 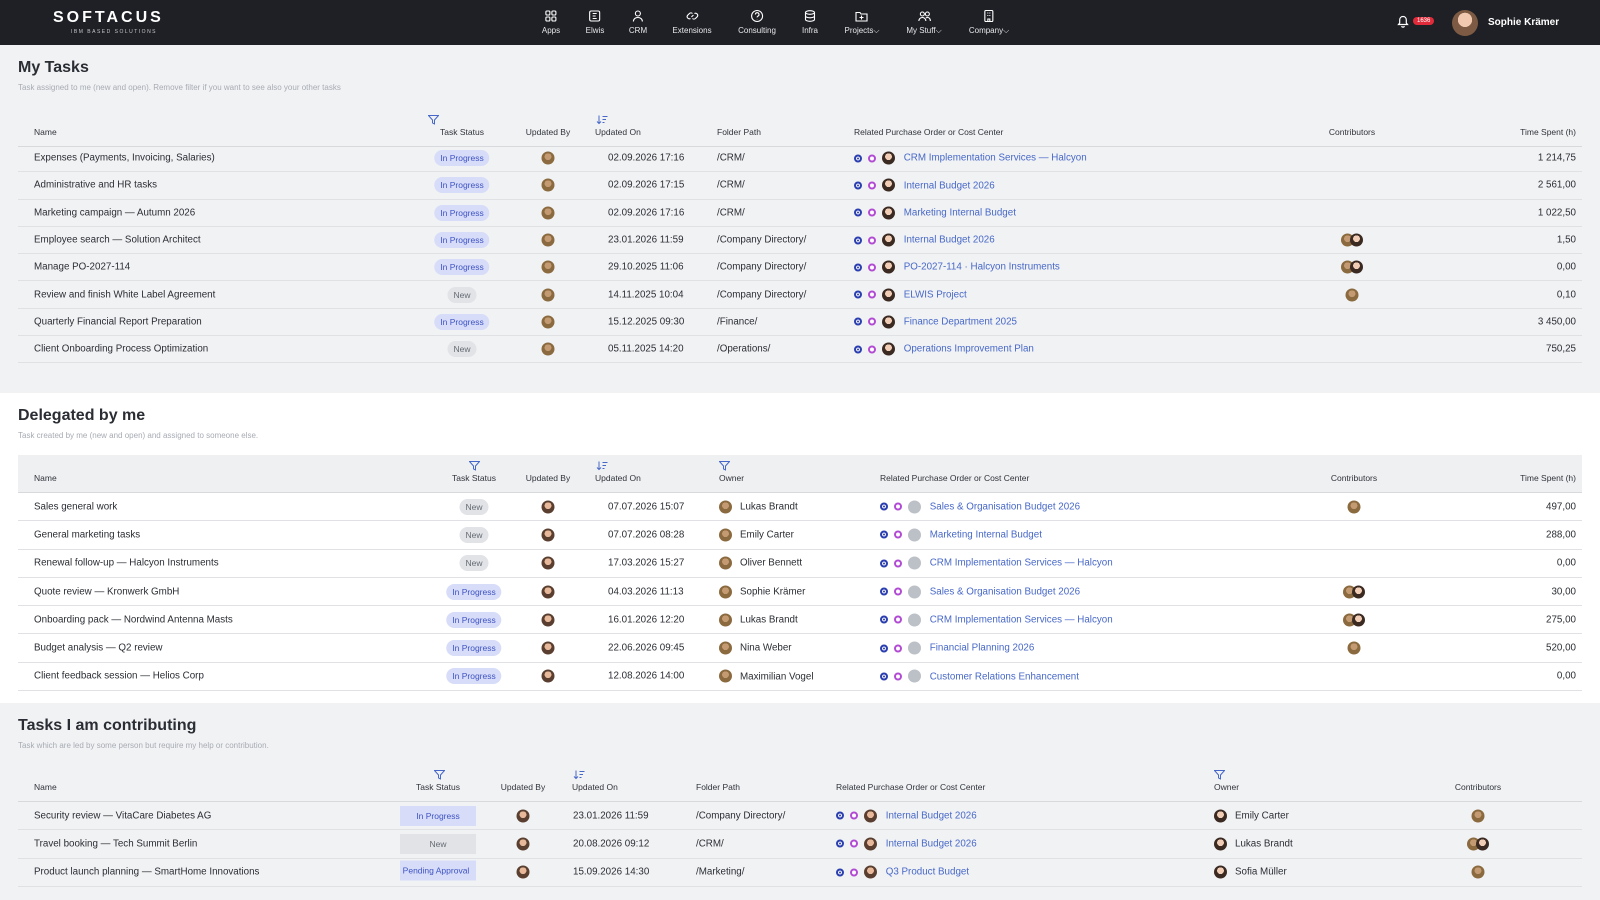 What do you see at coordinates (108, 22) in the screenshot?
I see `softacus-logo: SOFTACUS IBM BASED SOLUTIONS` at bounding box center [108, 22].